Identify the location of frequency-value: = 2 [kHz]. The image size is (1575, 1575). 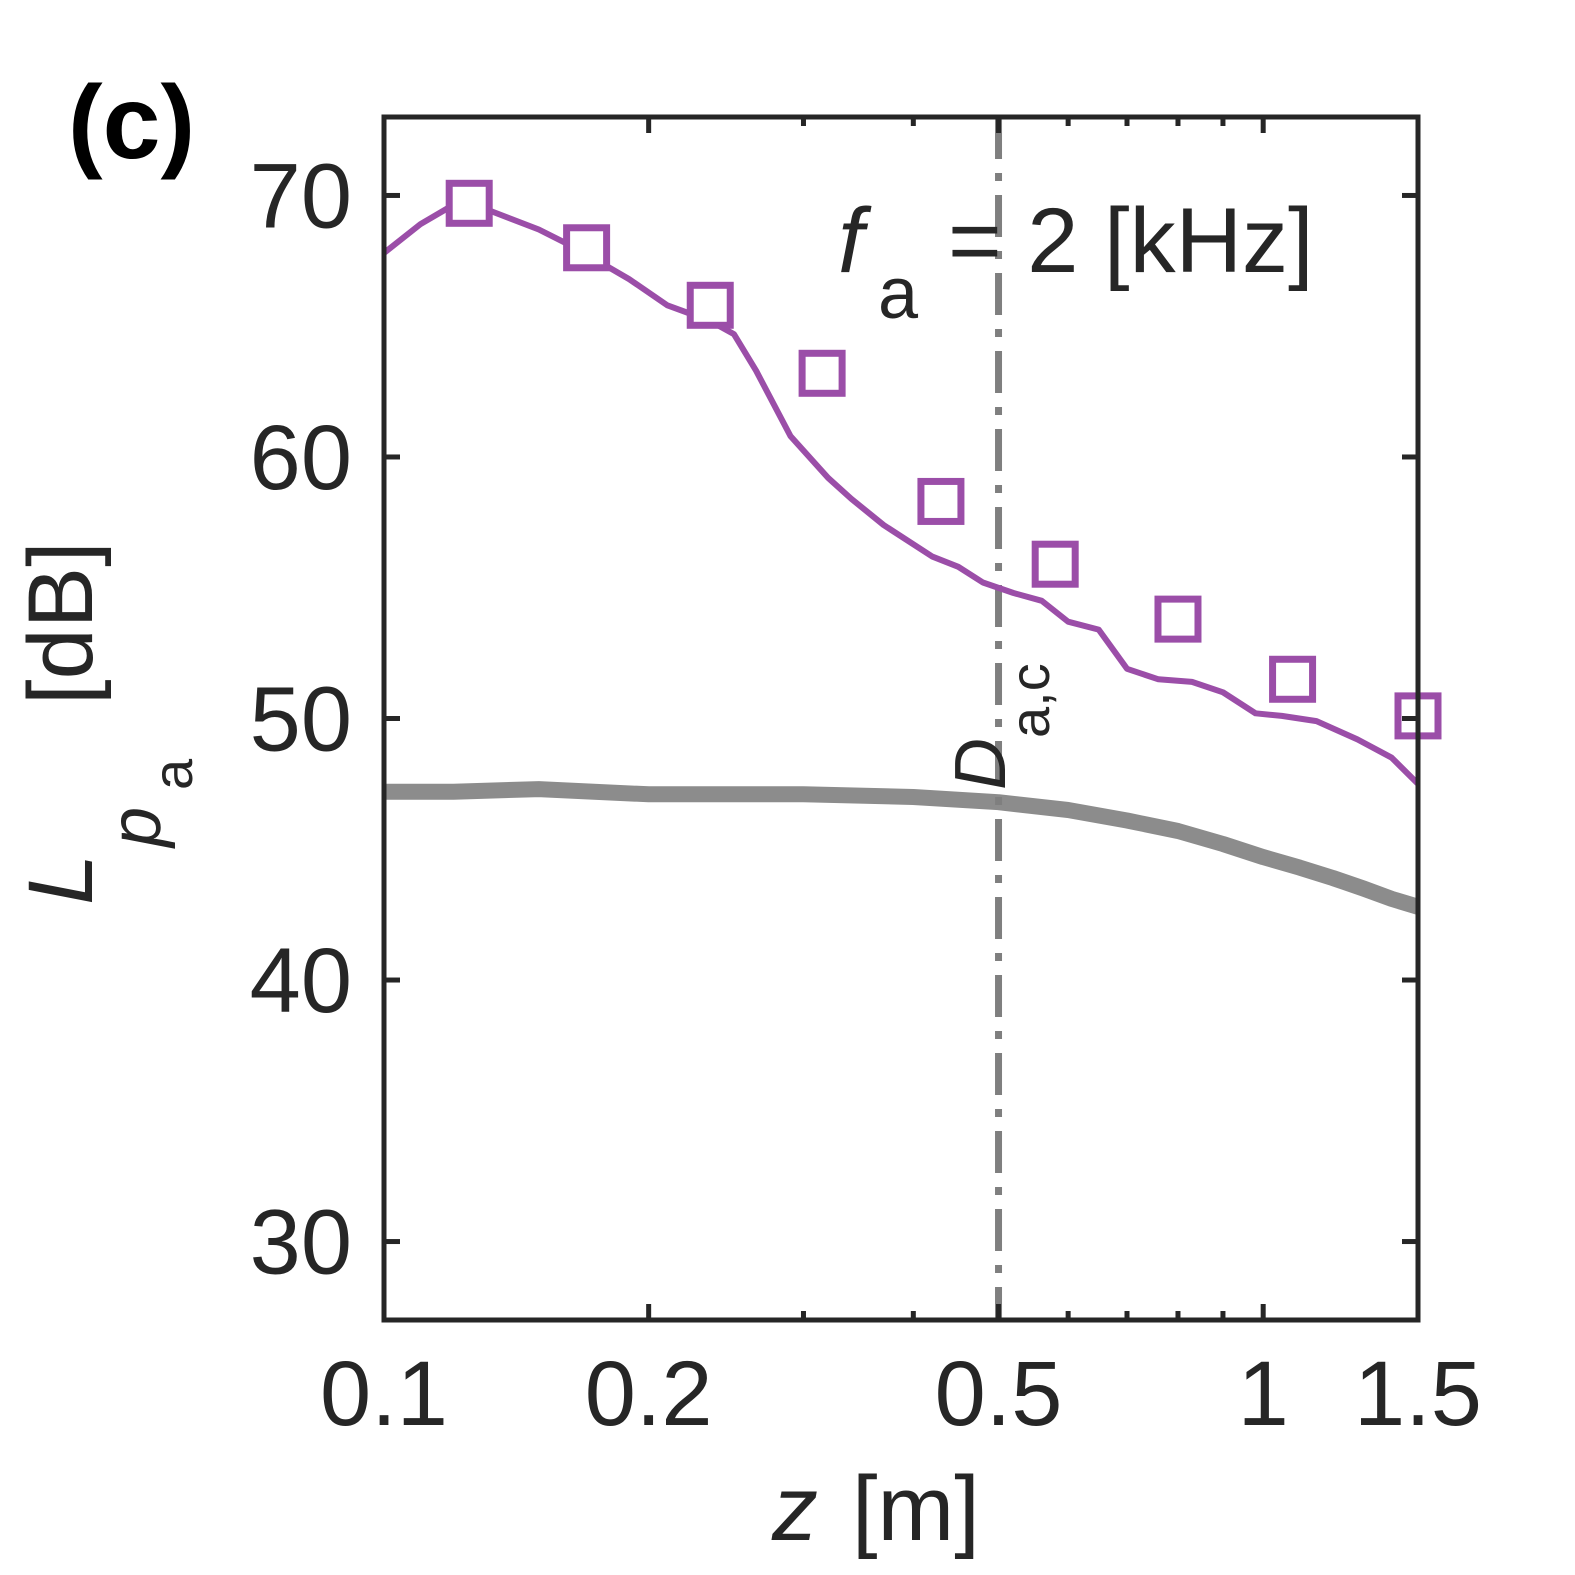
(1131, 241).